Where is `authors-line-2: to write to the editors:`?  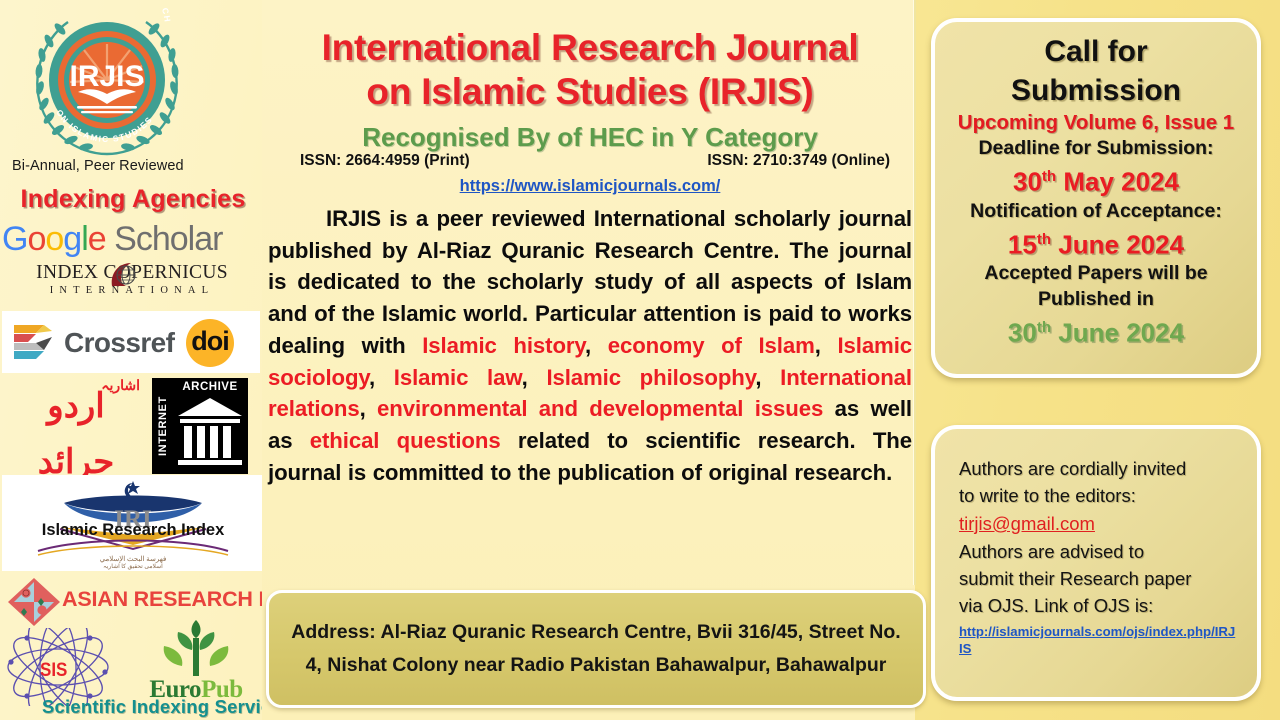
authors-line-2: to write to the editors: is located at coordinates (1047, 495).